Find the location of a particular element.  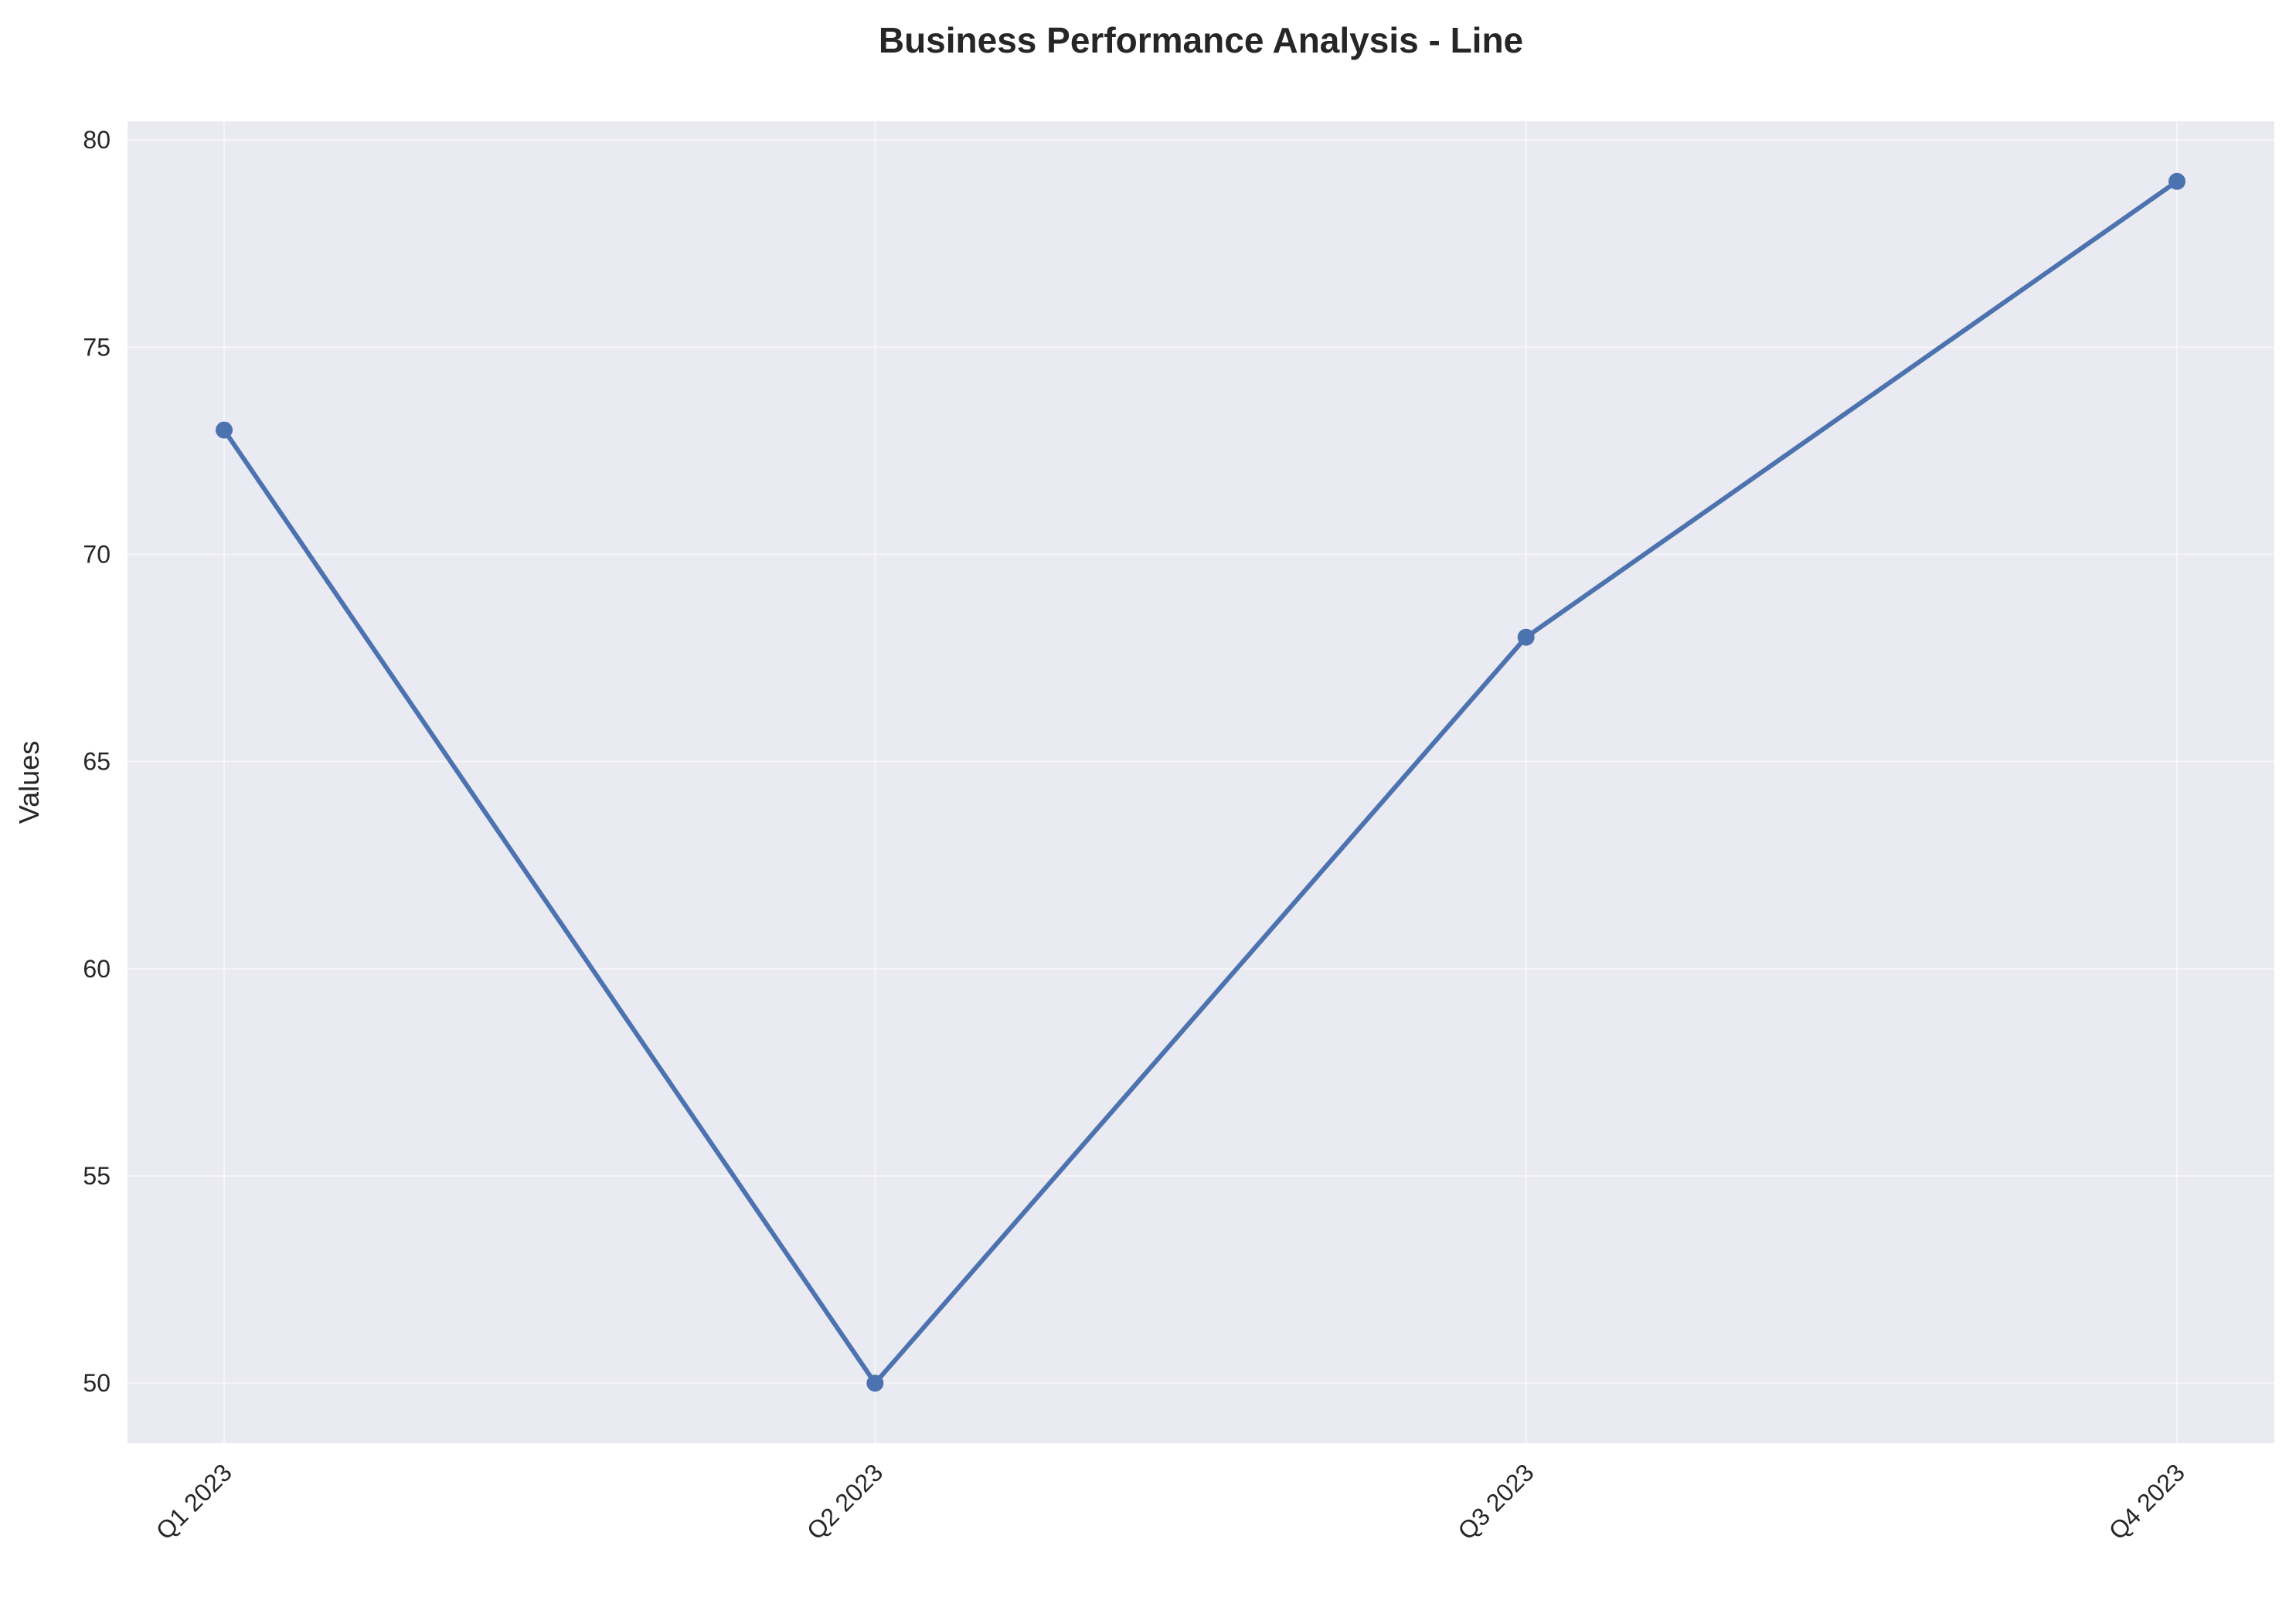

y-tick-label: 80 is located at coordinates (97, 140).